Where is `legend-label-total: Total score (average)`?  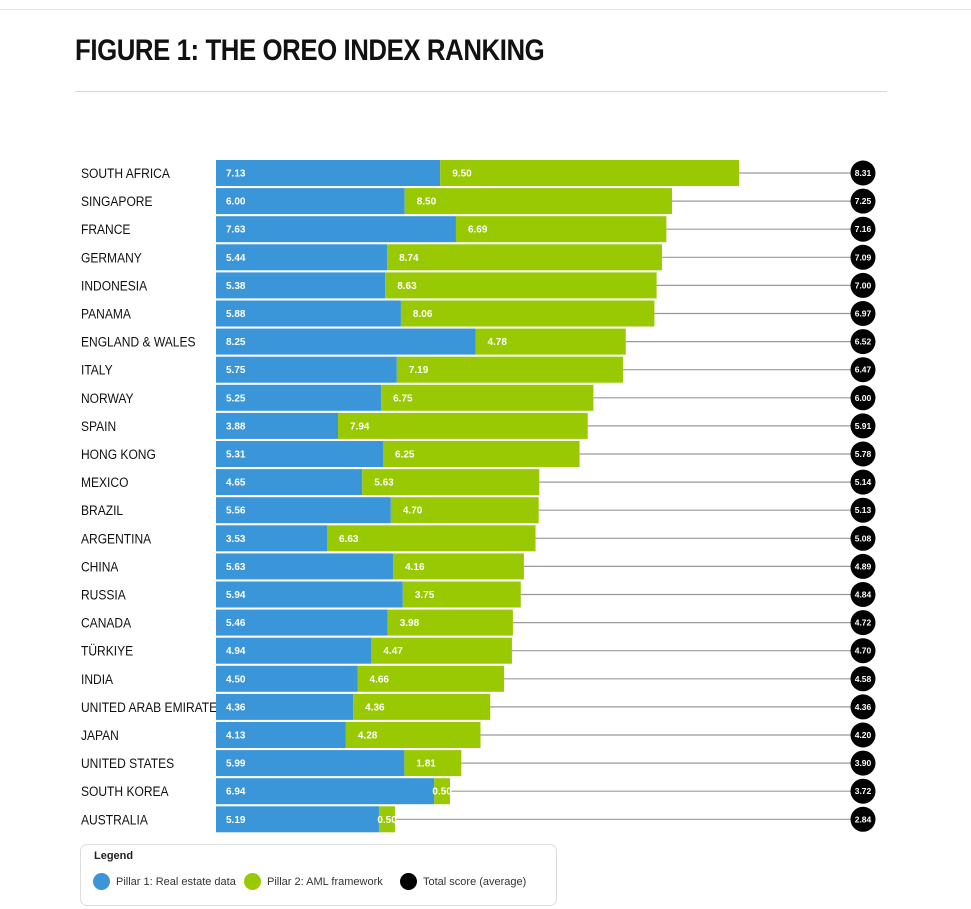 legend-label-total: Total score (average) is located at coordinates (475, 881).